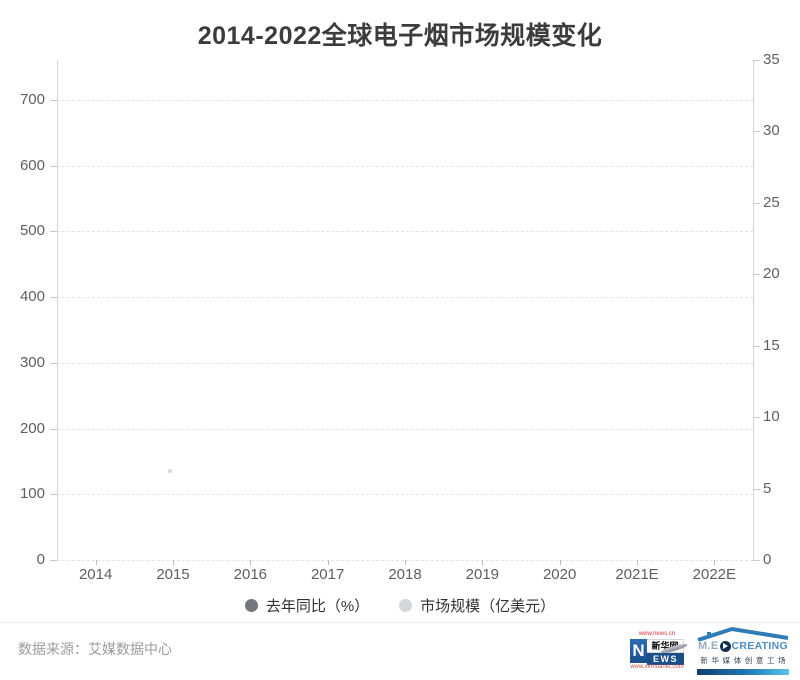  What do you see at coordinates (32, 99) in the screenshot?
I see `left-axis-label: 700` at bounding box center [32, 99].